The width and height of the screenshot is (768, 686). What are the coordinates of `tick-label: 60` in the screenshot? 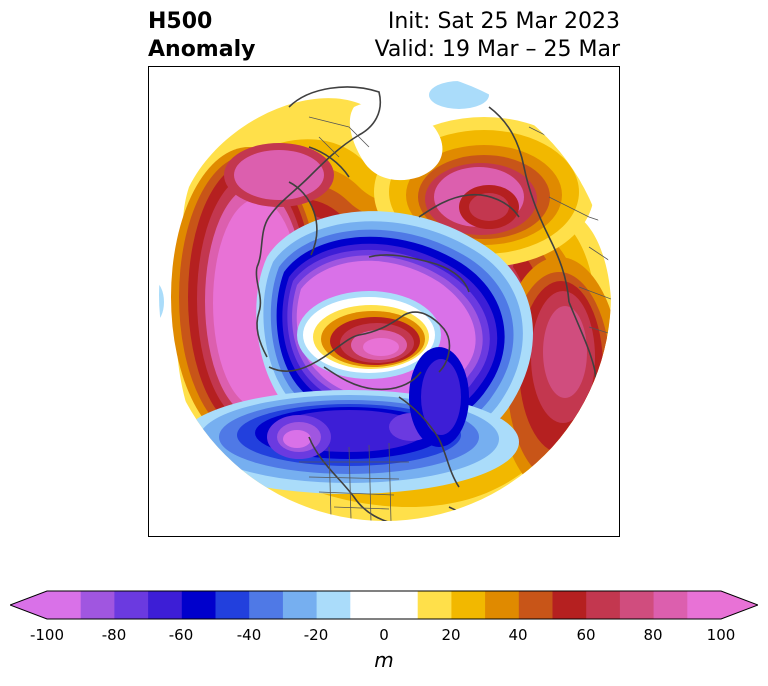 It's located at (586, 635).